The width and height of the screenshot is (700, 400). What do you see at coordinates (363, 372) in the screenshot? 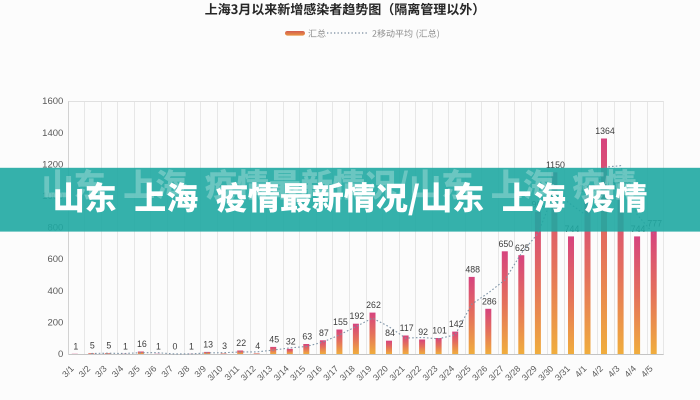
I see `svg-text: 3/19` at bounding box center [363, 372].